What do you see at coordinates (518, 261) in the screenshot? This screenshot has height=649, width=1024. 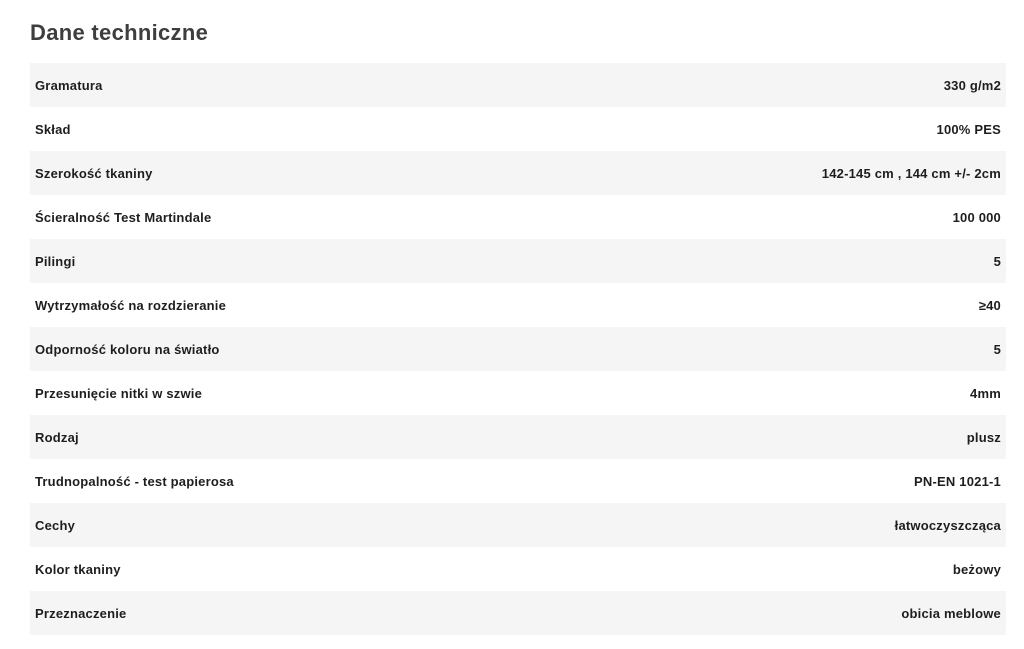 I see `spec-row: Pilingi 5` at bounding box center [518, 261].